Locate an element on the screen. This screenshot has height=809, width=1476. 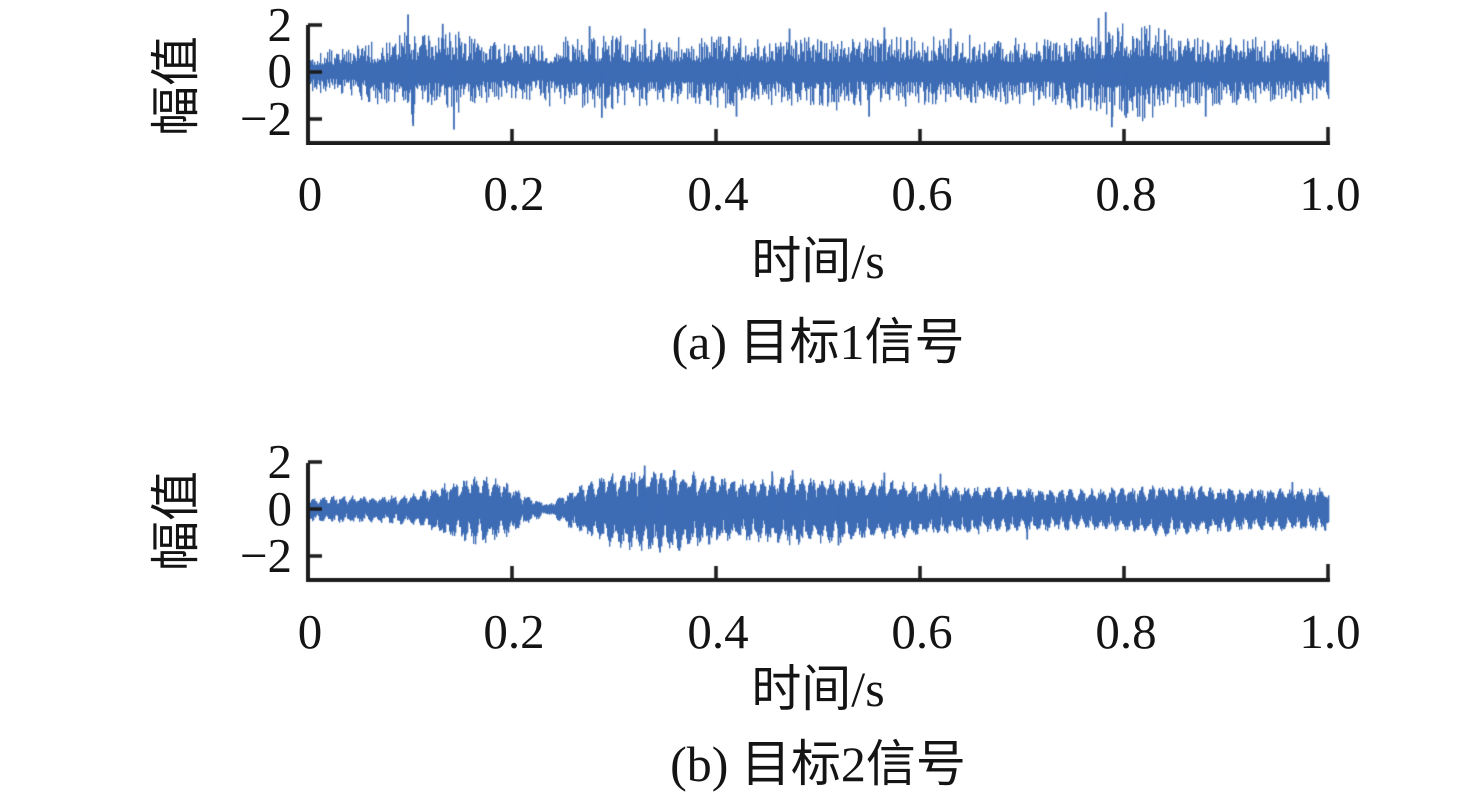
x-tick-label-b-06: 0.6 is located at coordinates (922, 631).